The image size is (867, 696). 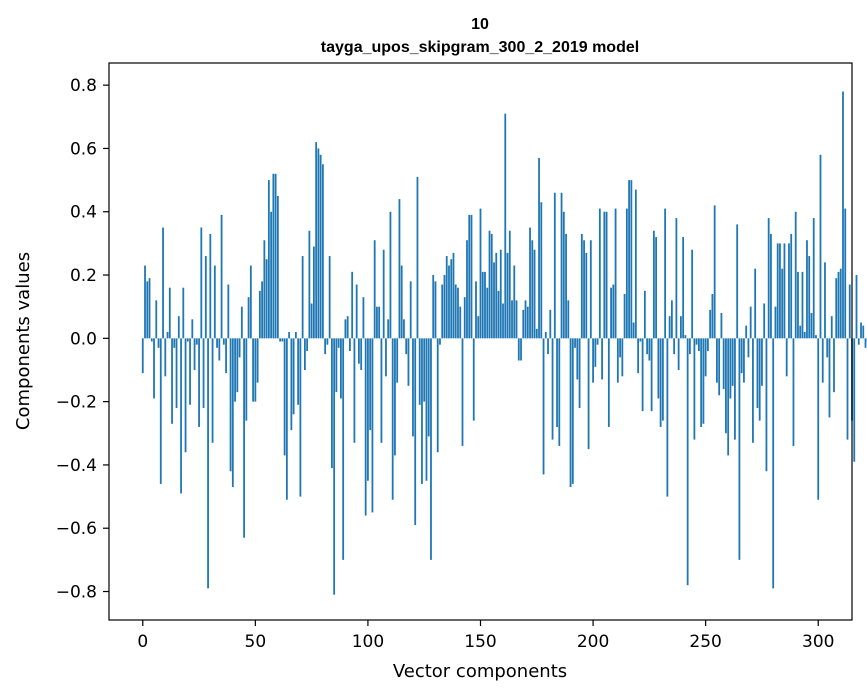 What do you see at coordinates (83, 149) in the screenshot?
I see `y-tick-label: 0.6` at bounding box center [83, 149].